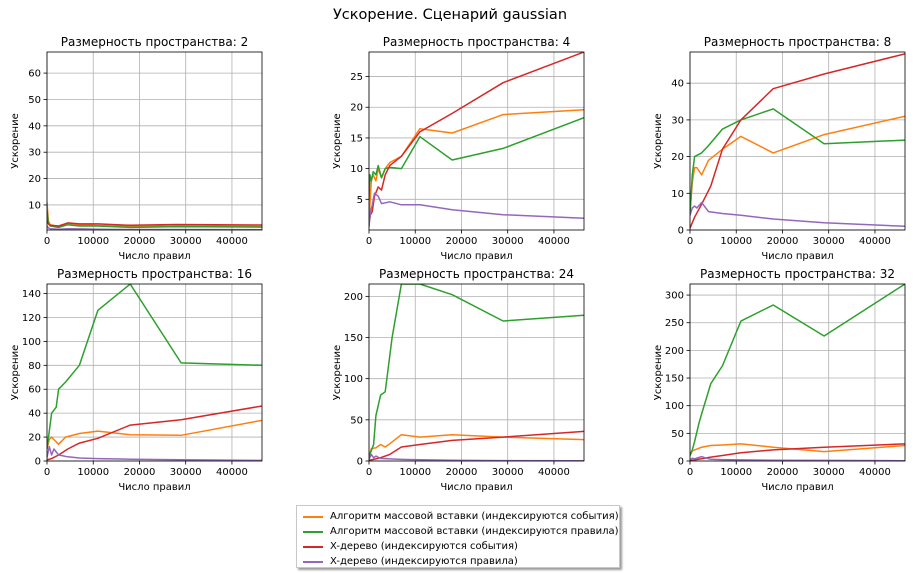 This screenshot has width=914, height=573. I want to click on legend-item: X-дерево (индексируются события), so click(461, 546).